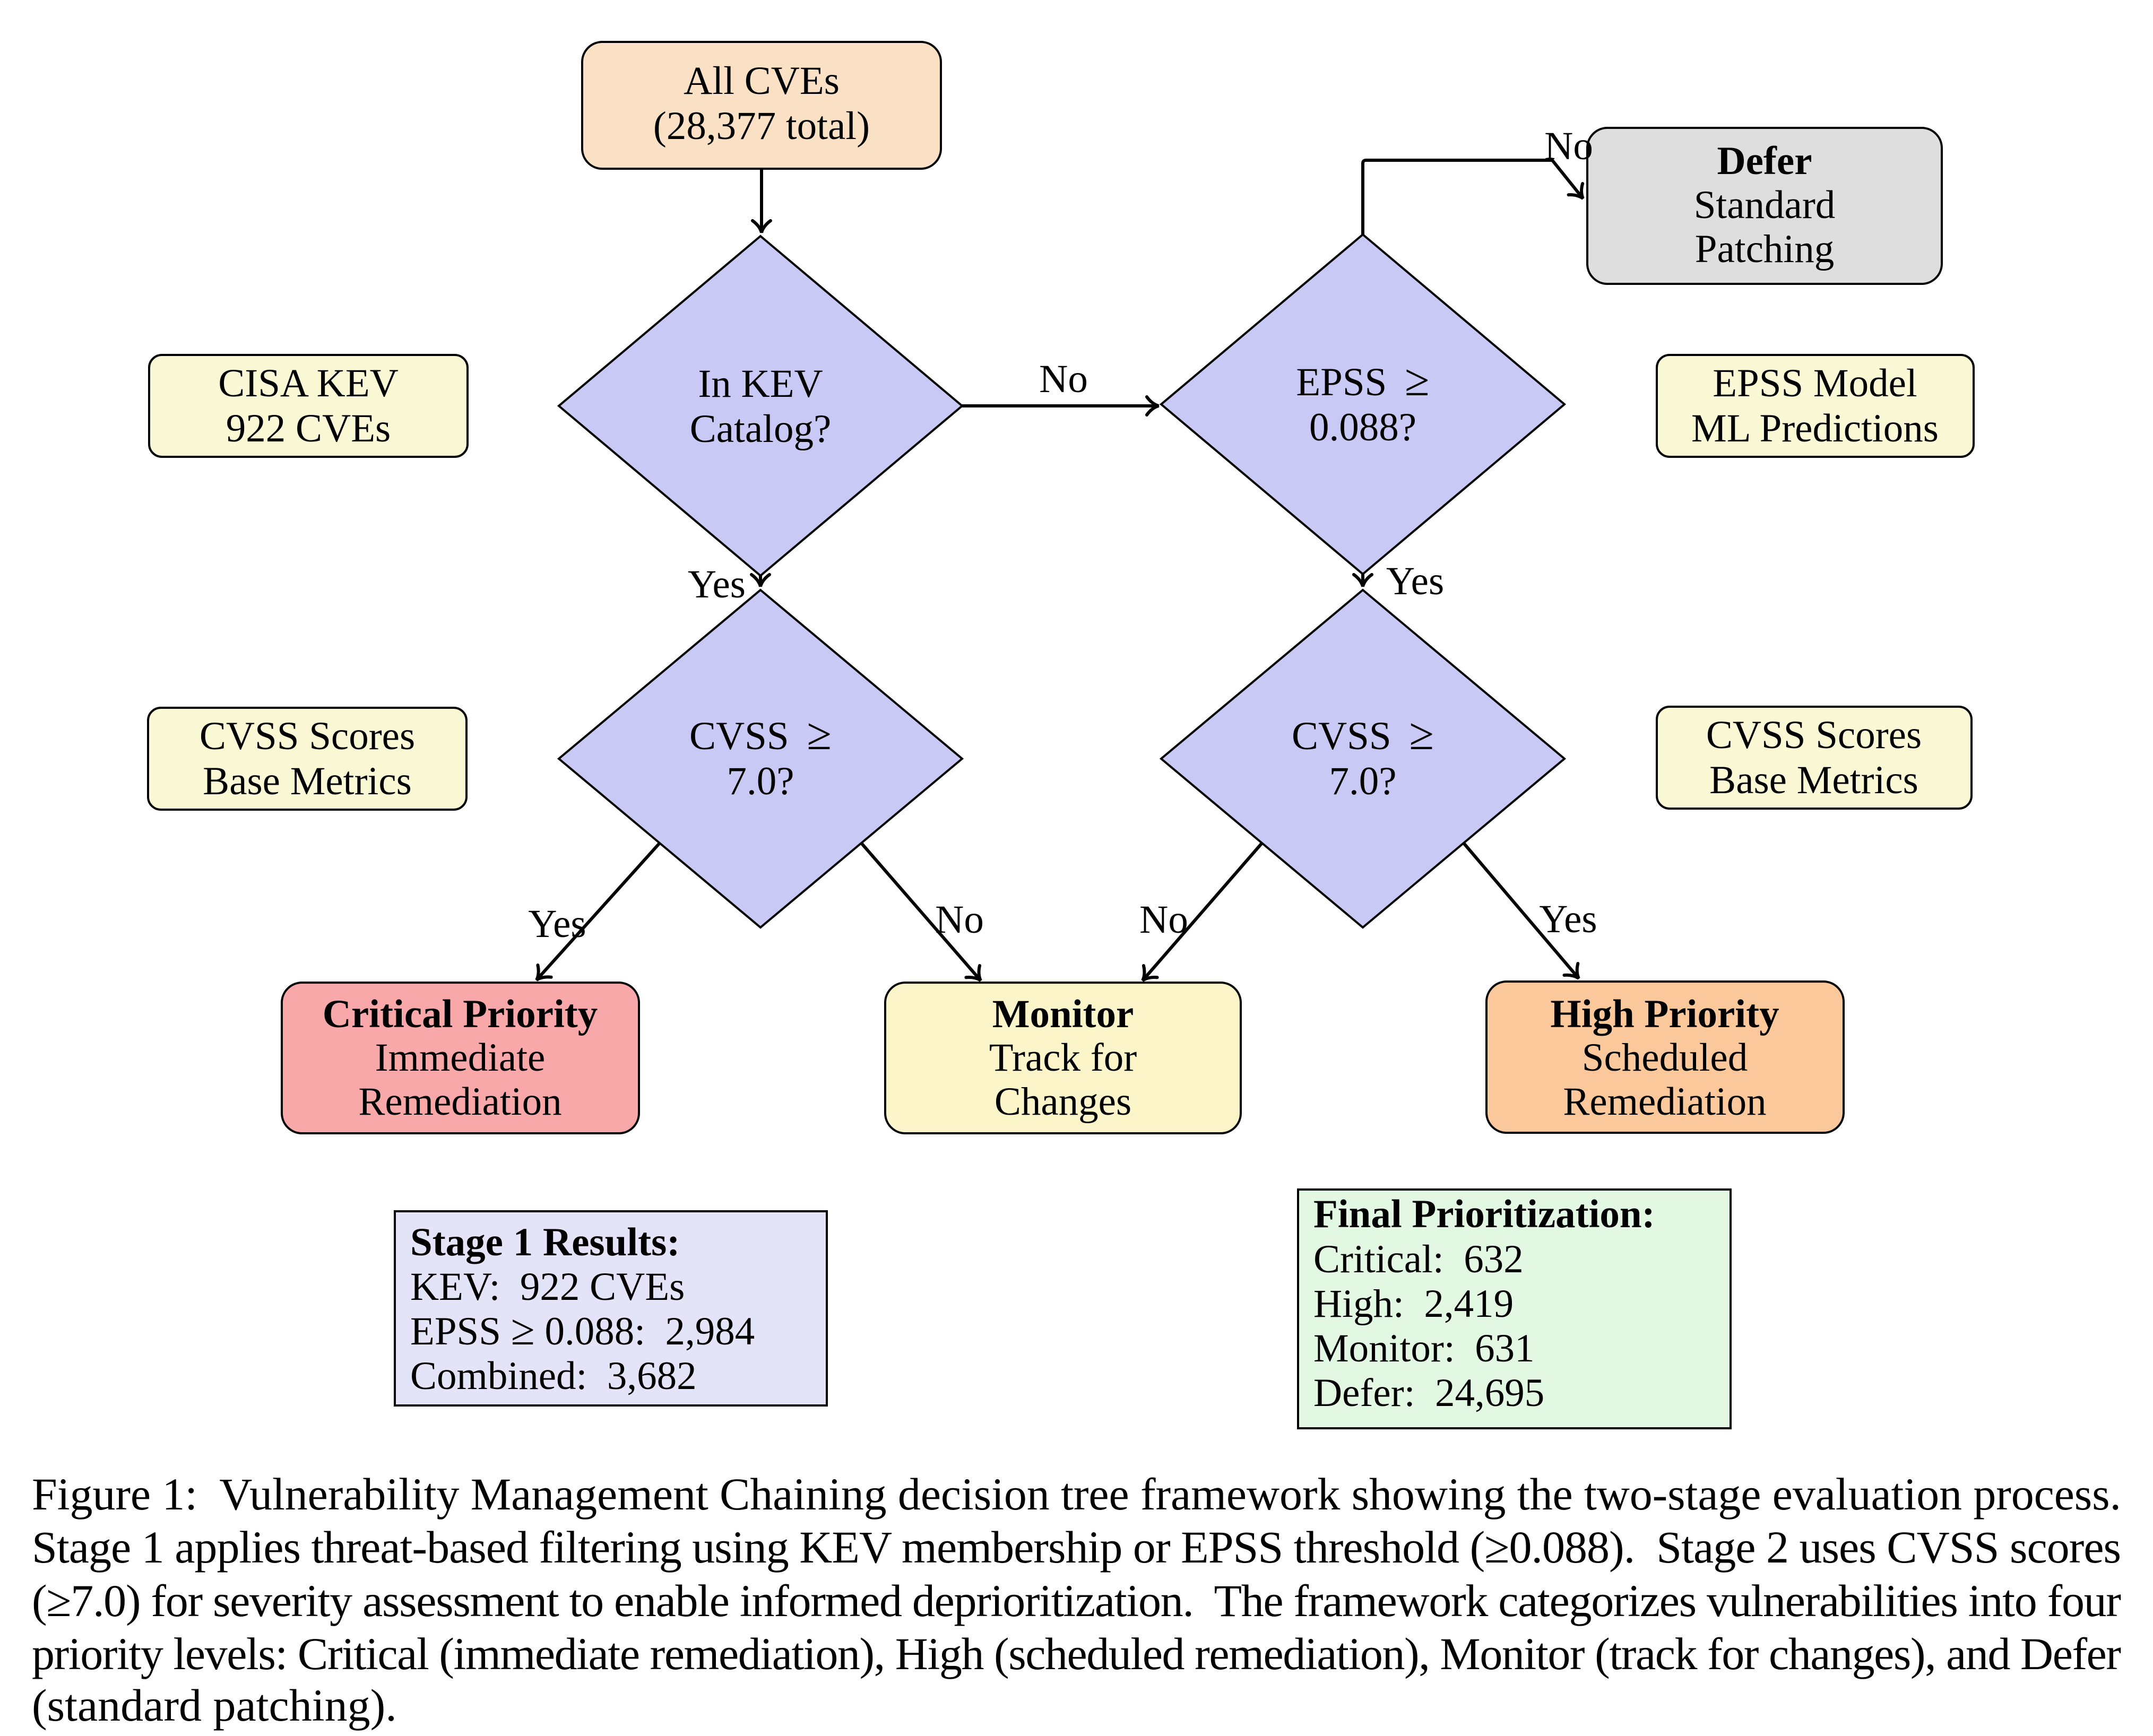 This screenshot has height=1736, width=2153. I want to click on svg-text: Track for, so click(1063, 1058).